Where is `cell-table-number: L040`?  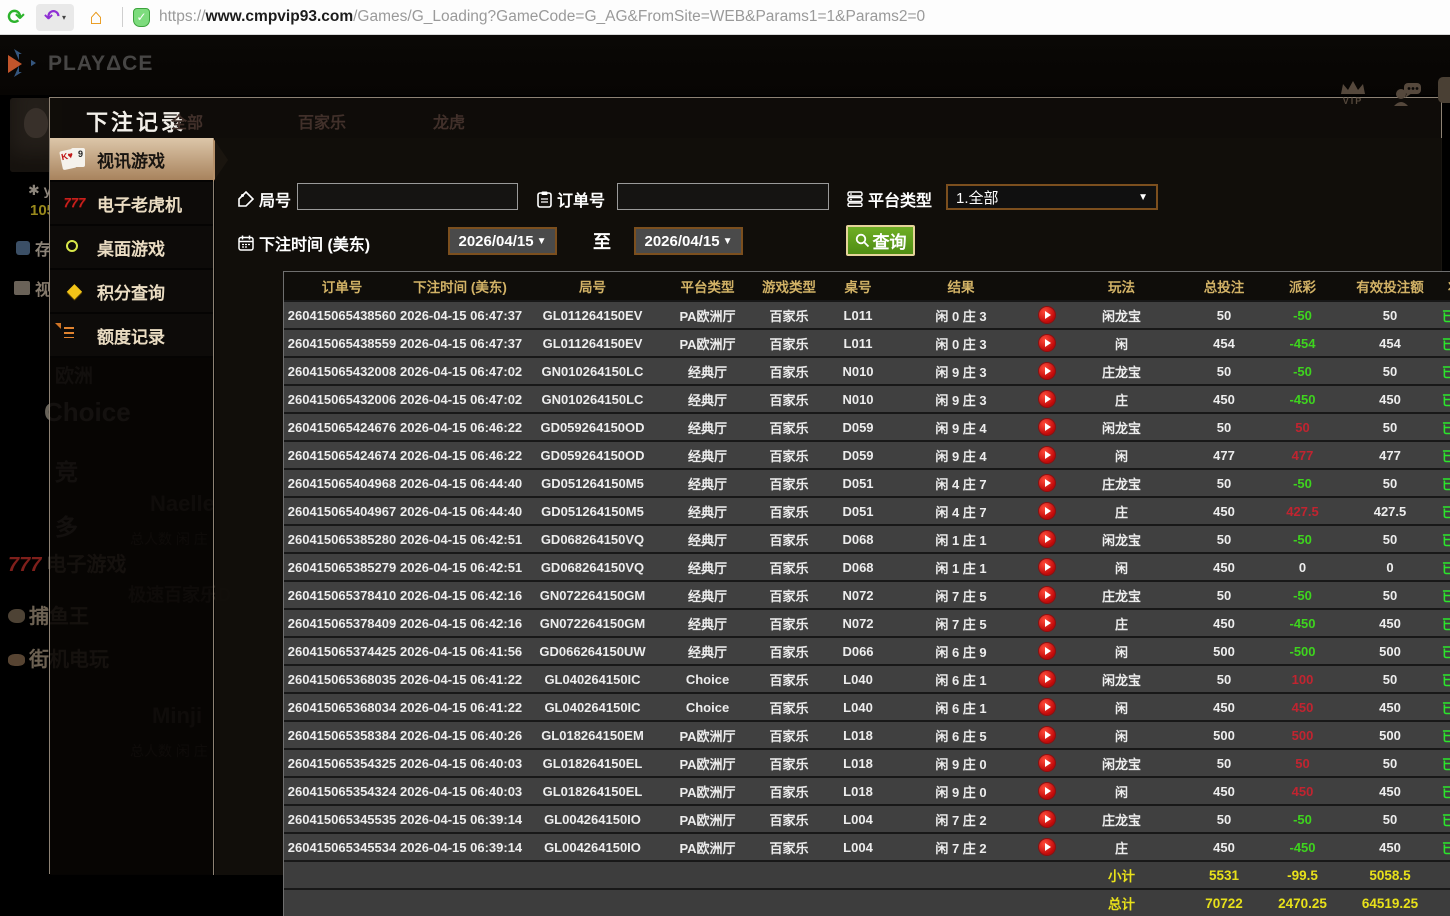
cell-table-number: L040 is located at coordinates (858, 679).